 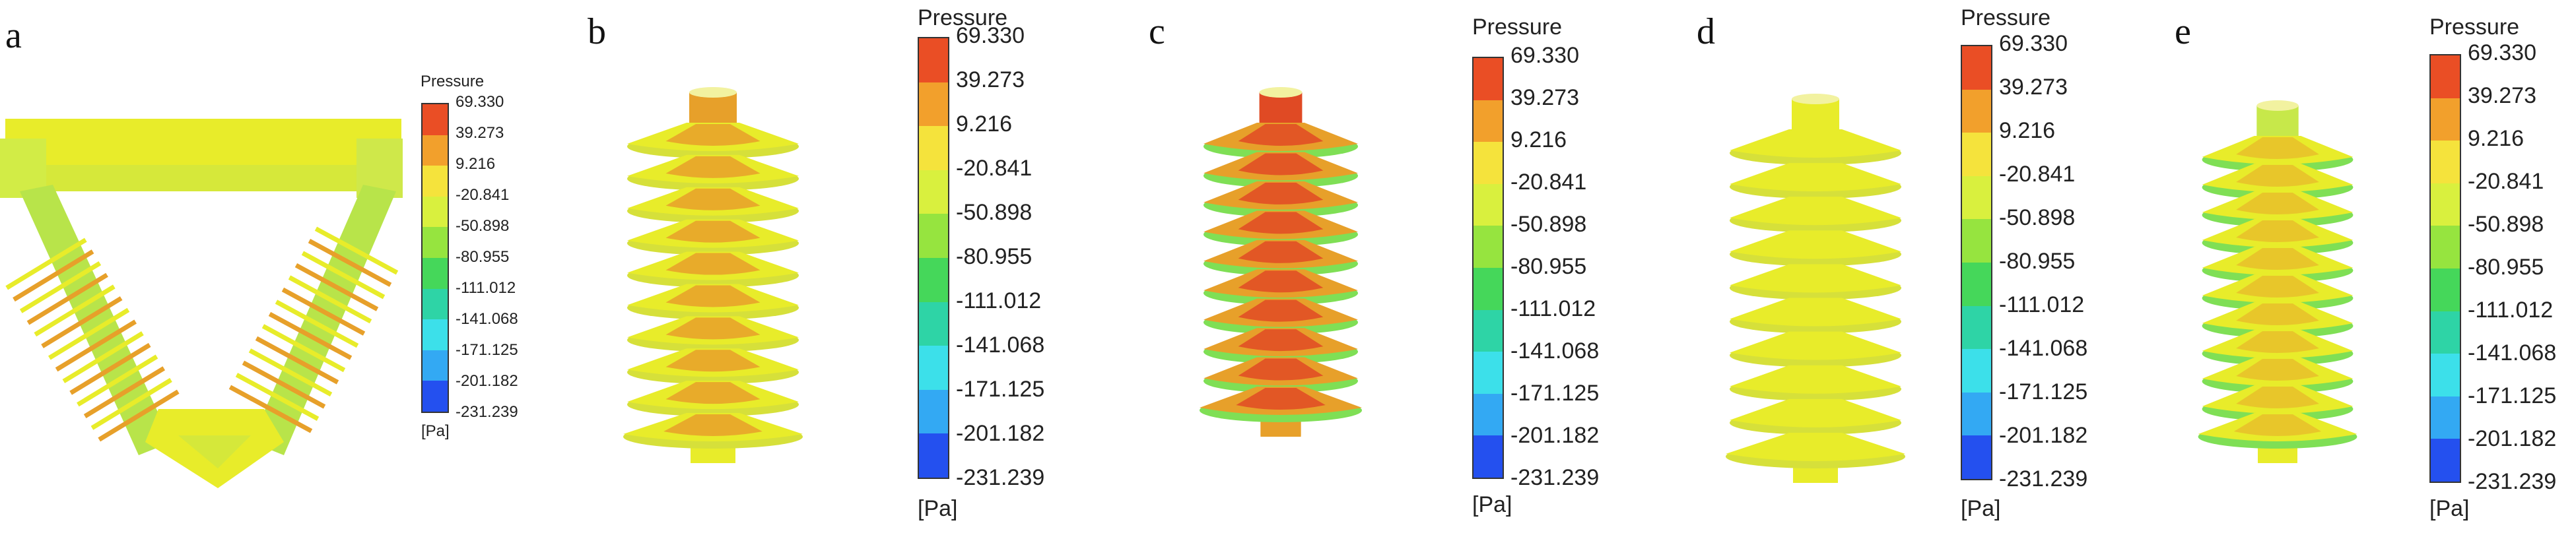 What do you see at coordinates (2183, 32) in the screenshot?
I see `panel-letter: e` at bounding box center [2183, 32].